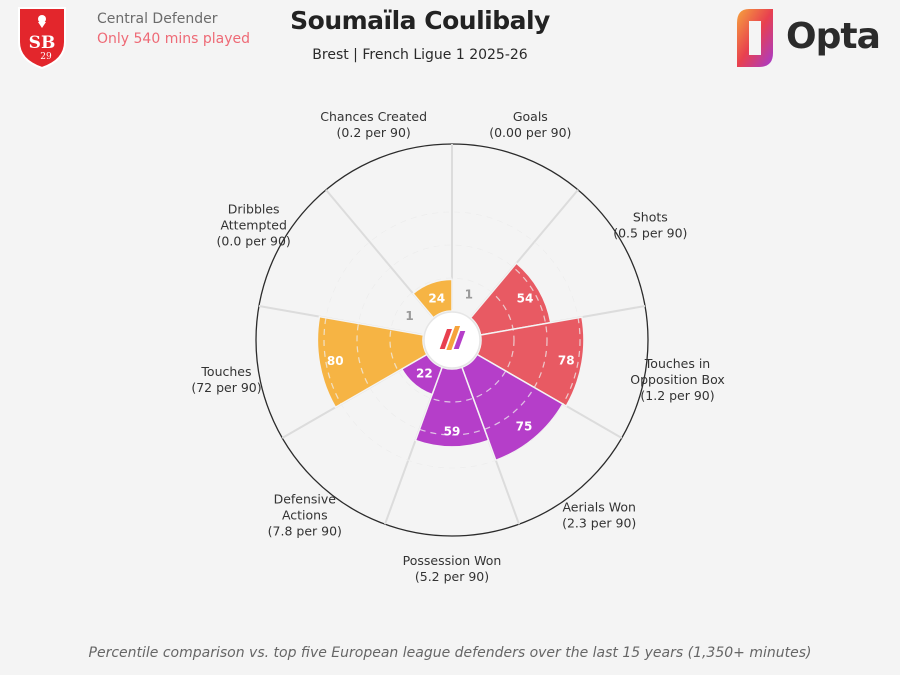  I want to click on page-title: Soumaïla Coulibaly, so click(420, 20).